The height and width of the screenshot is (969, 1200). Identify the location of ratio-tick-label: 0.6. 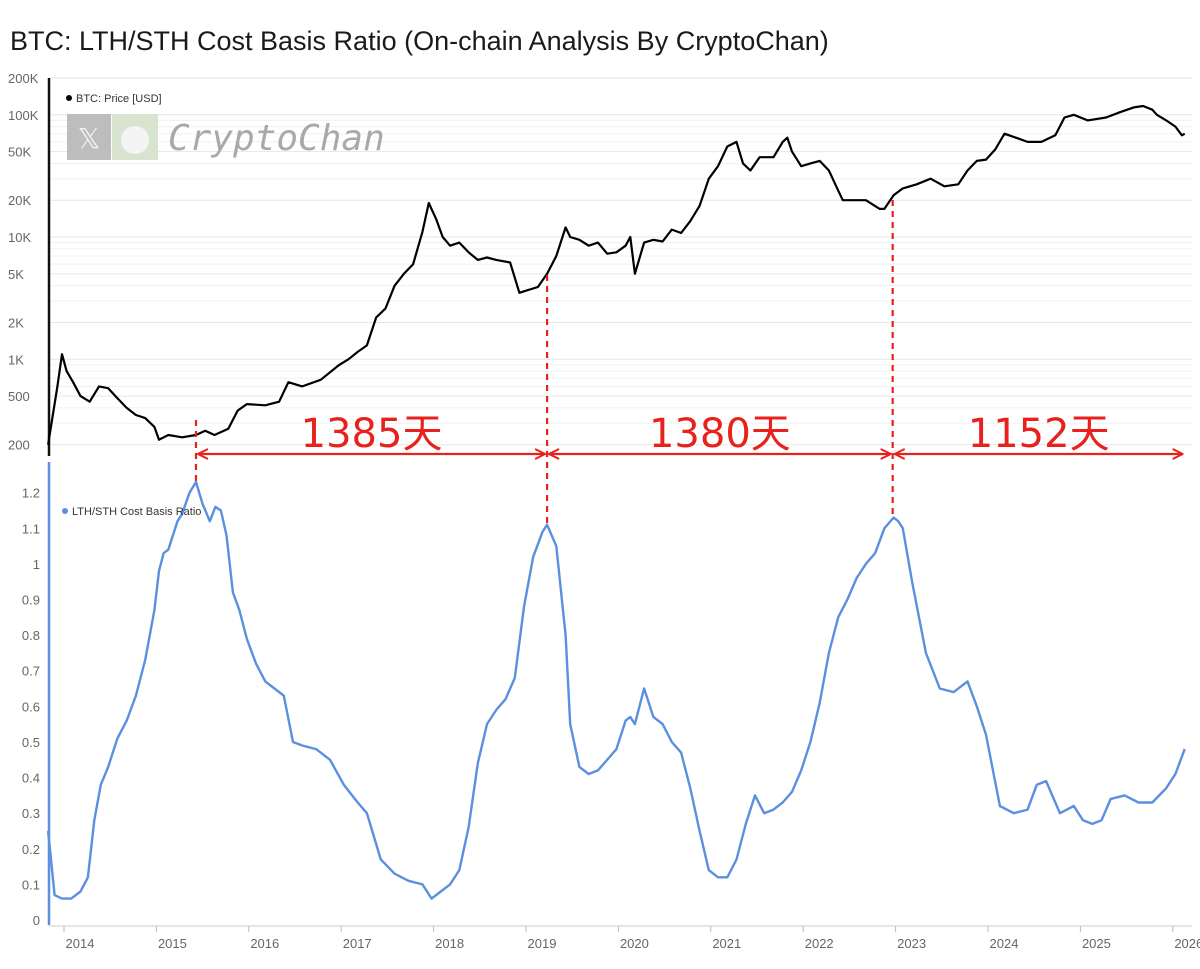
(31, 706).